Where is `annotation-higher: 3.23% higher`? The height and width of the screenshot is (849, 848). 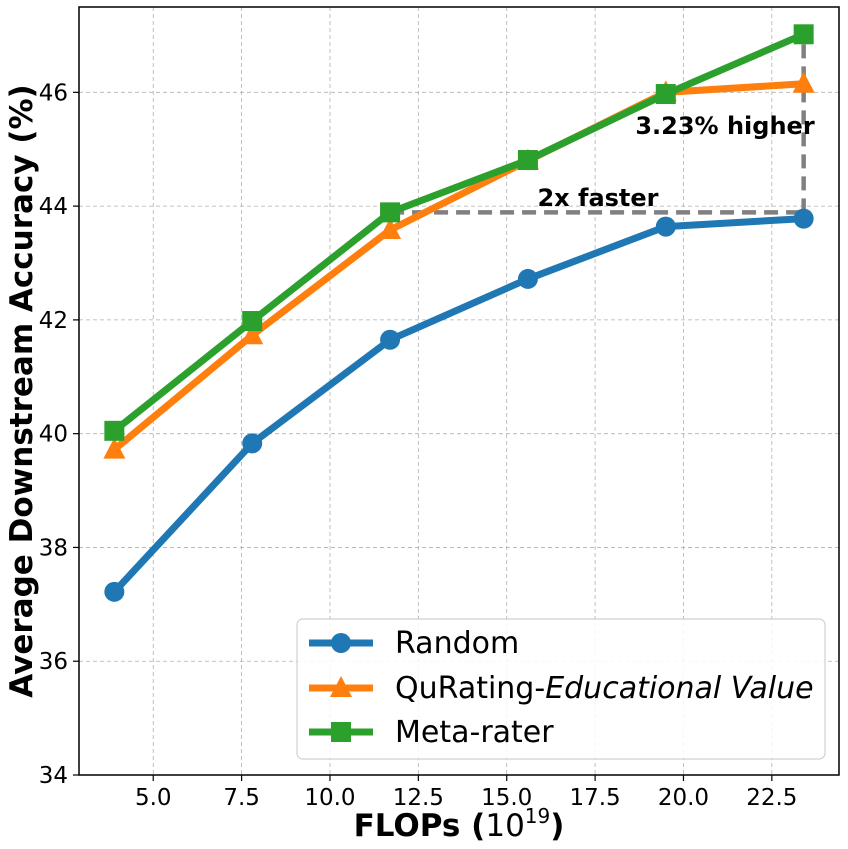
annotation-higher: 3.23% higher is located at coordinates (724, 126).